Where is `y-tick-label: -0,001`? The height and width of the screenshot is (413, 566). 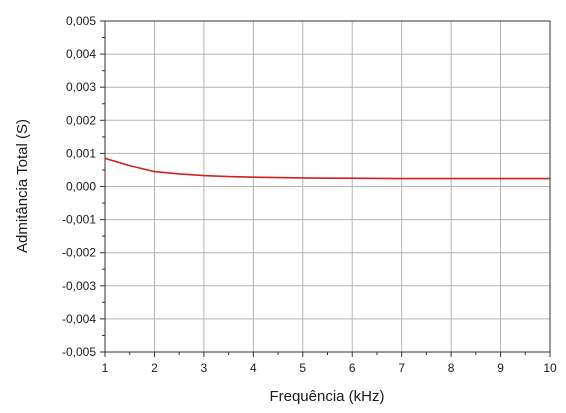 y-tick-label: -0,001 is located at coordinates (79, 220).